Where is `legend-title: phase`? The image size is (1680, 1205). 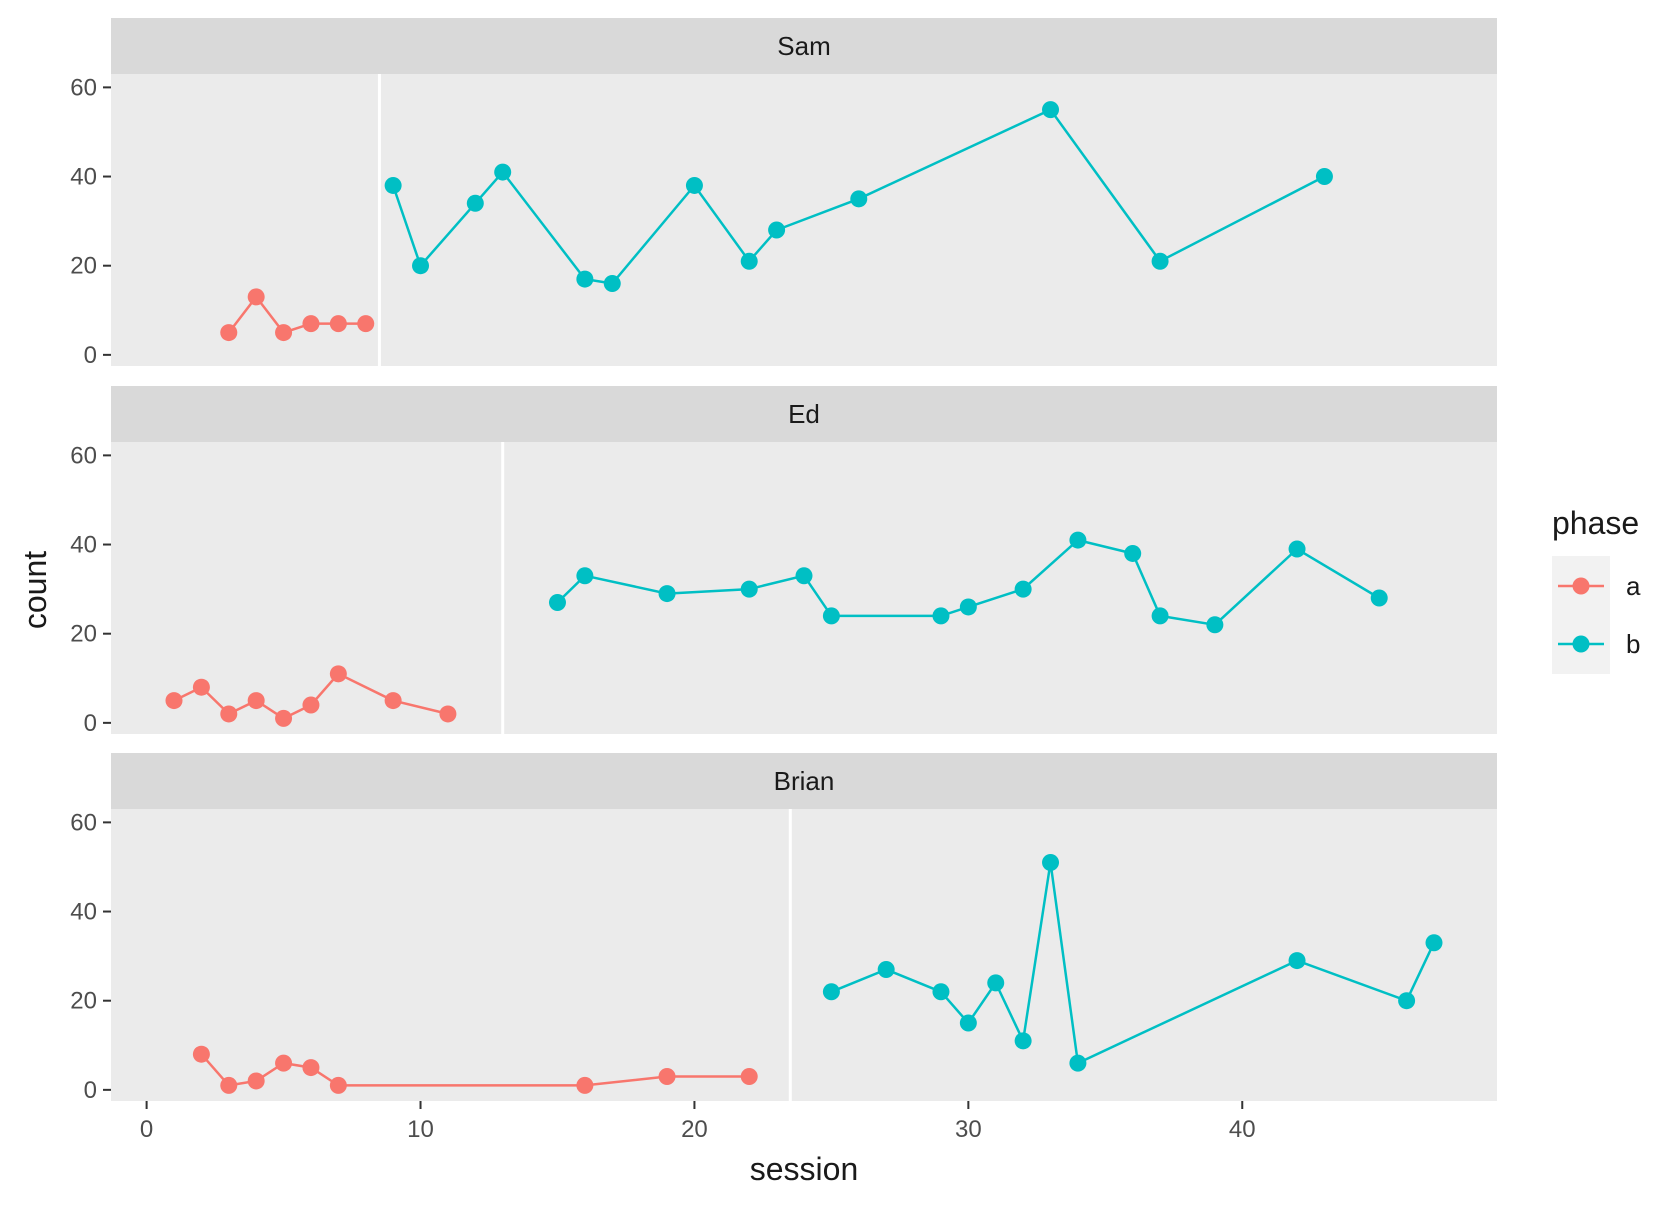 legend-title: phase is located at coordinates (1595, 523).